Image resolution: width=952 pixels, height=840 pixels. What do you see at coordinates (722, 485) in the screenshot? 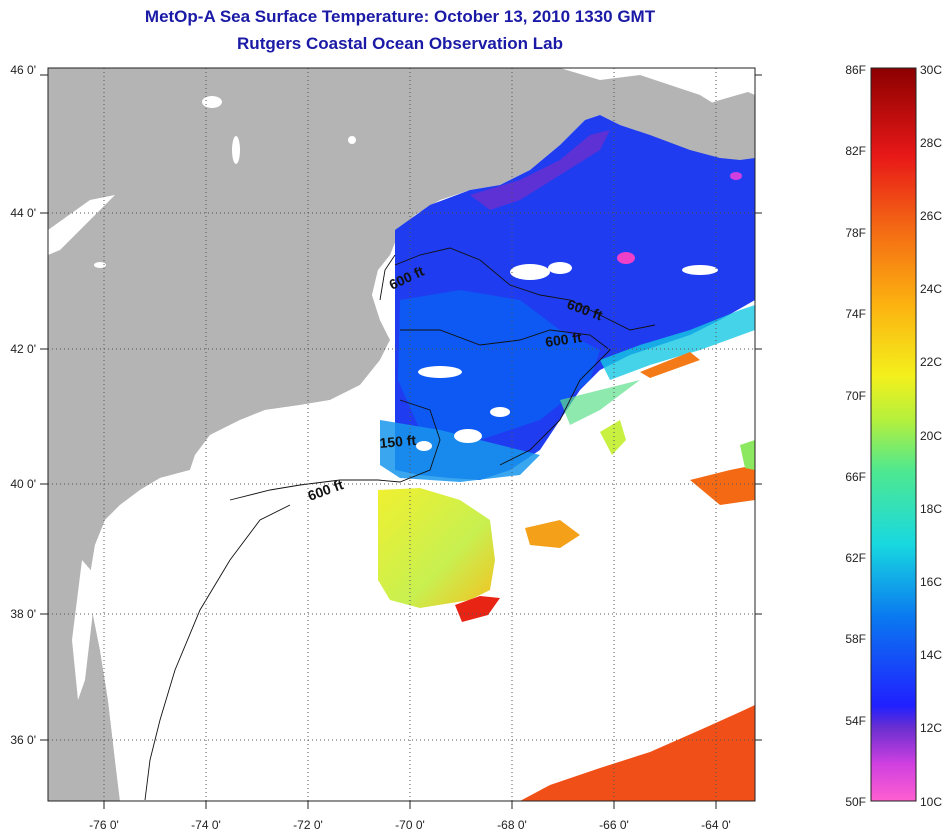
I see `sst-orange-patch` at bounding box center [722, 485].